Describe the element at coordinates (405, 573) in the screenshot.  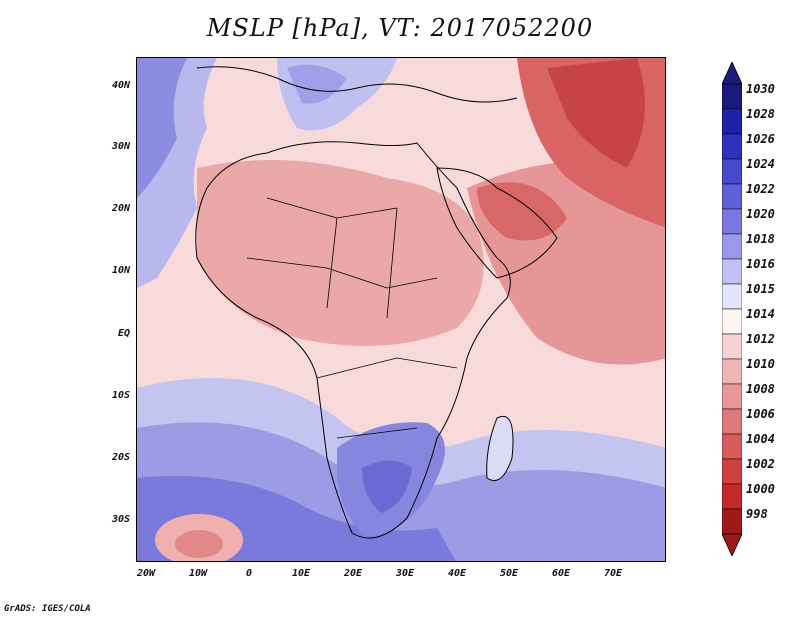
I see `x-tick-label: 30E` at that location.